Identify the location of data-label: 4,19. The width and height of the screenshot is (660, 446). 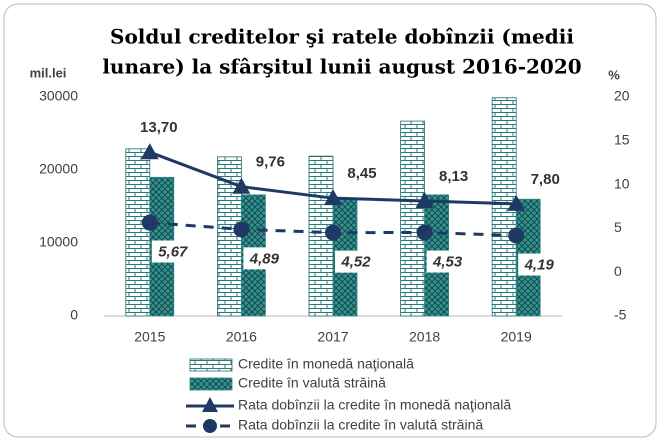
(539, 264).